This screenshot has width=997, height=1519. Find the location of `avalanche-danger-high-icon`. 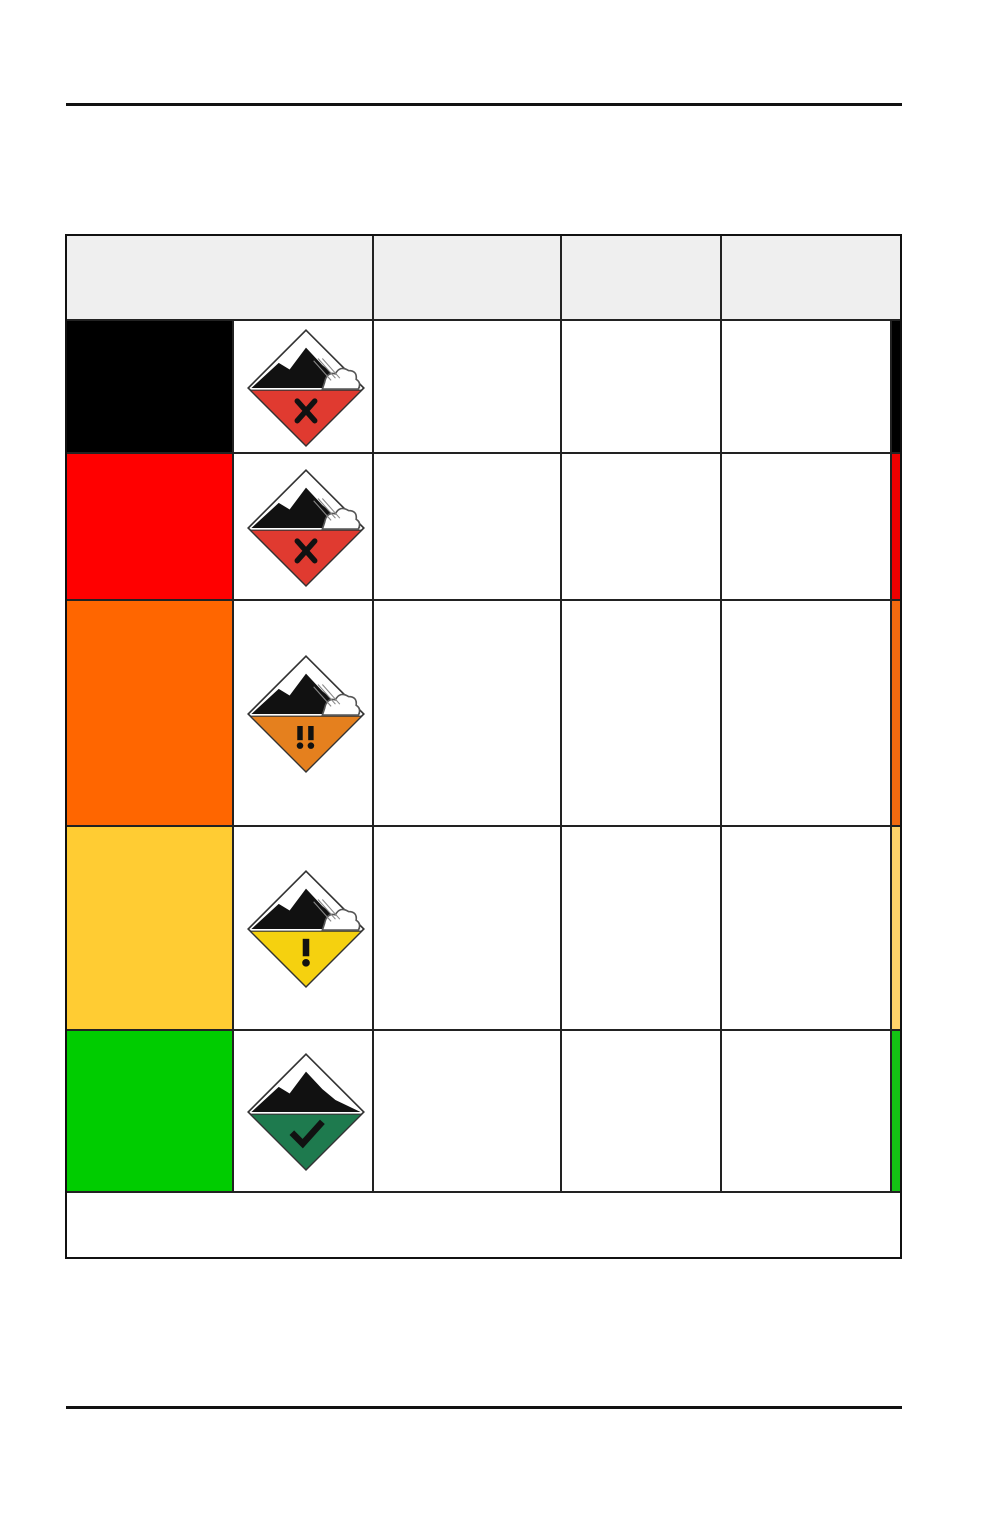

avalanche-danger-high-icon is located at coordinates (306, 527).